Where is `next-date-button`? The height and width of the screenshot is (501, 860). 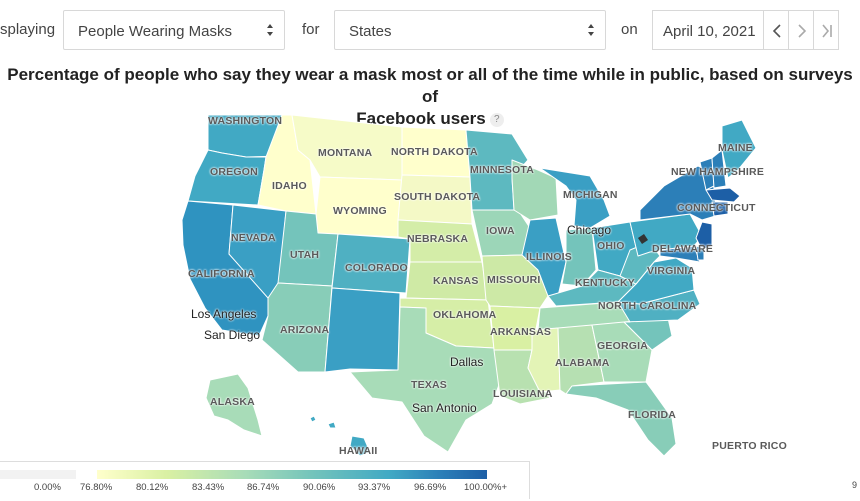 next-date-button is located at coordinates (801, 30).